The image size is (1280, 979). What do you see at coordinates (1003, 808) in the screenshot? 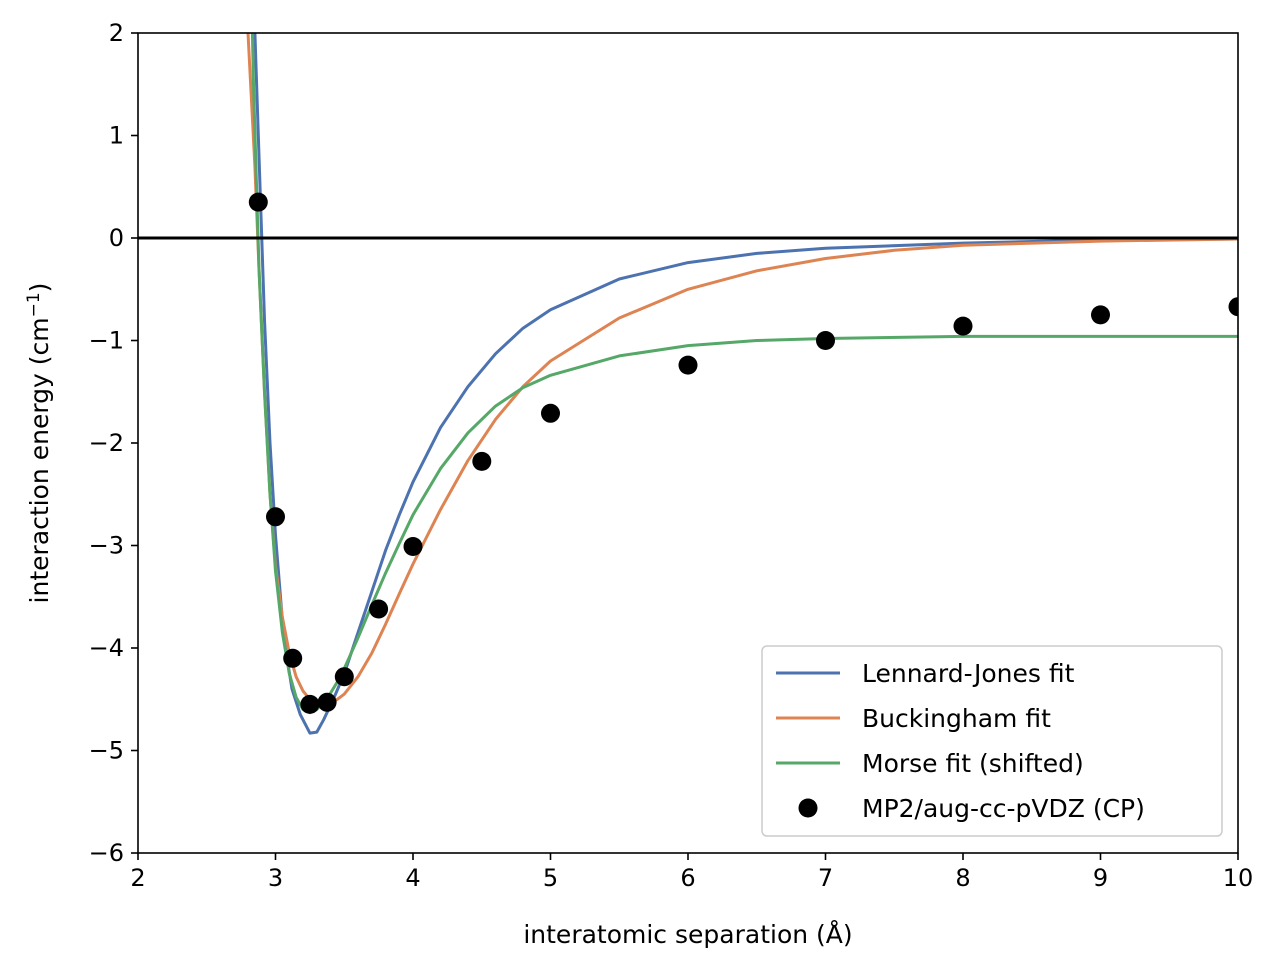
I see `legend-label: MP2/aug-cc-pVDZ (CP)` at bounding box center [1003, 808].